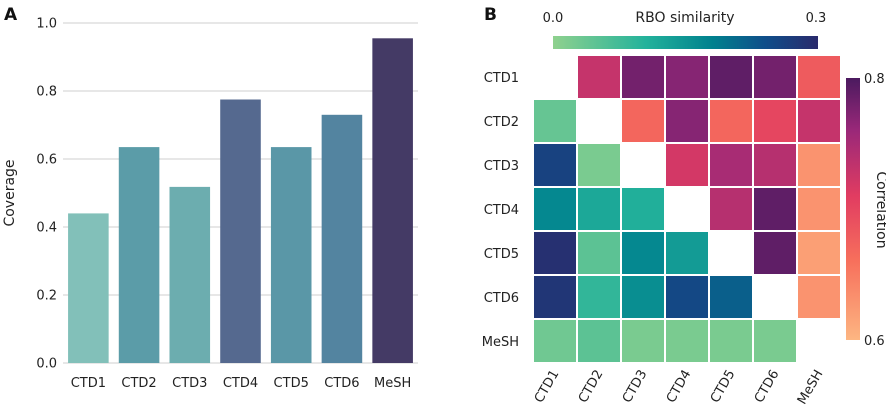 The width and height of the screenshot is (886, 414). I want to click on heatmap-row-label: MeSH, so click(500, 342).